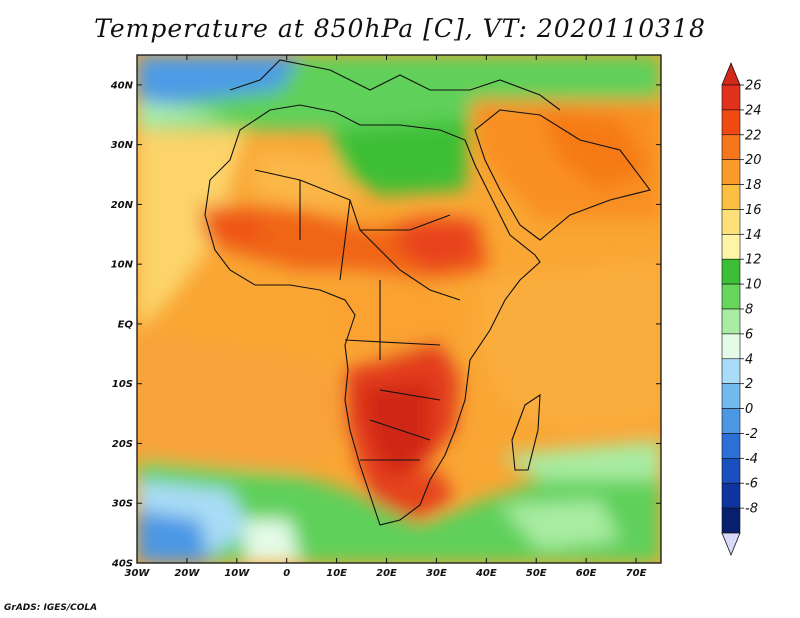 The height and width of the screenshot is (618, 800). Describe the element at coordinates (749, 334) in the screenshot. I see `colorbar-label: 6` at that location.